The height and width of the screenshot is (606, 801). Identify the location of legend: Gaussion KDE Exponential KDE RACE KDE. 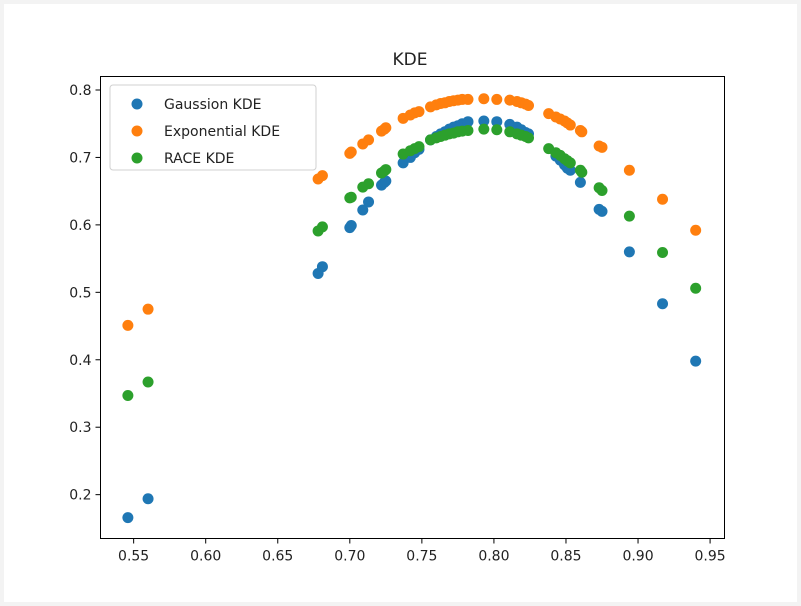
(213, 127).